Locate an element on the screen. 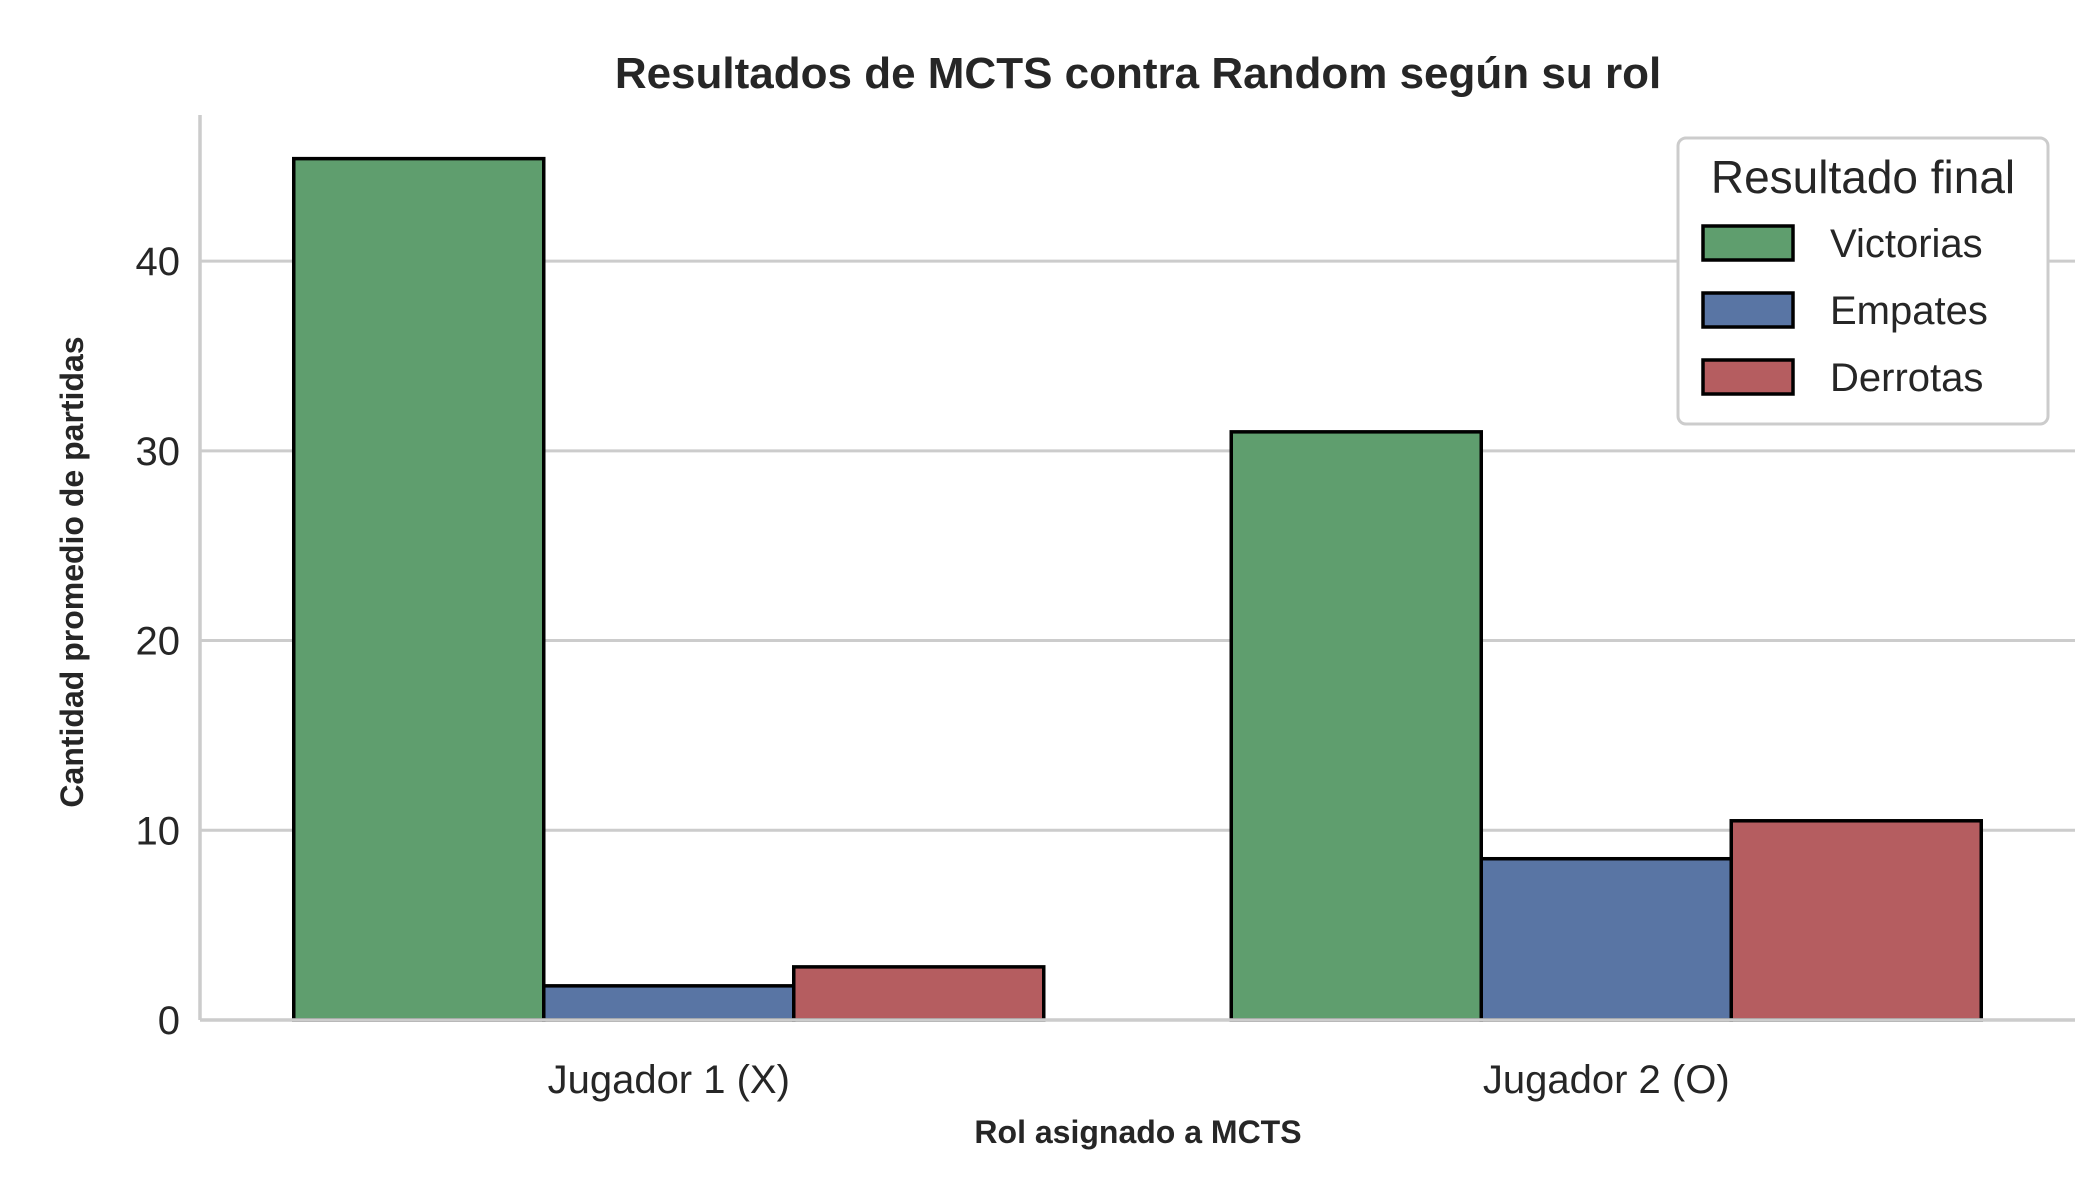 This screenshot has height=1200, width=2100. legend-items: Victorias Empates Derrotas is located at coordinates (1844, 311).